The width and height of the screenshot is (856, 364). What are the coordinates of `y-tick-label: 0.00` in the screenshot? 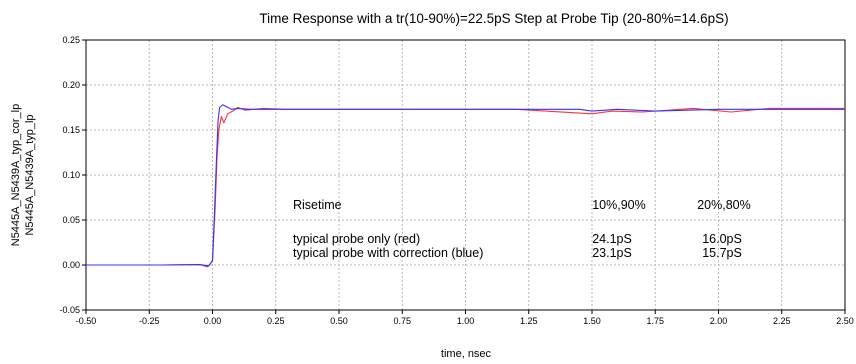 It's located at (71, 265).